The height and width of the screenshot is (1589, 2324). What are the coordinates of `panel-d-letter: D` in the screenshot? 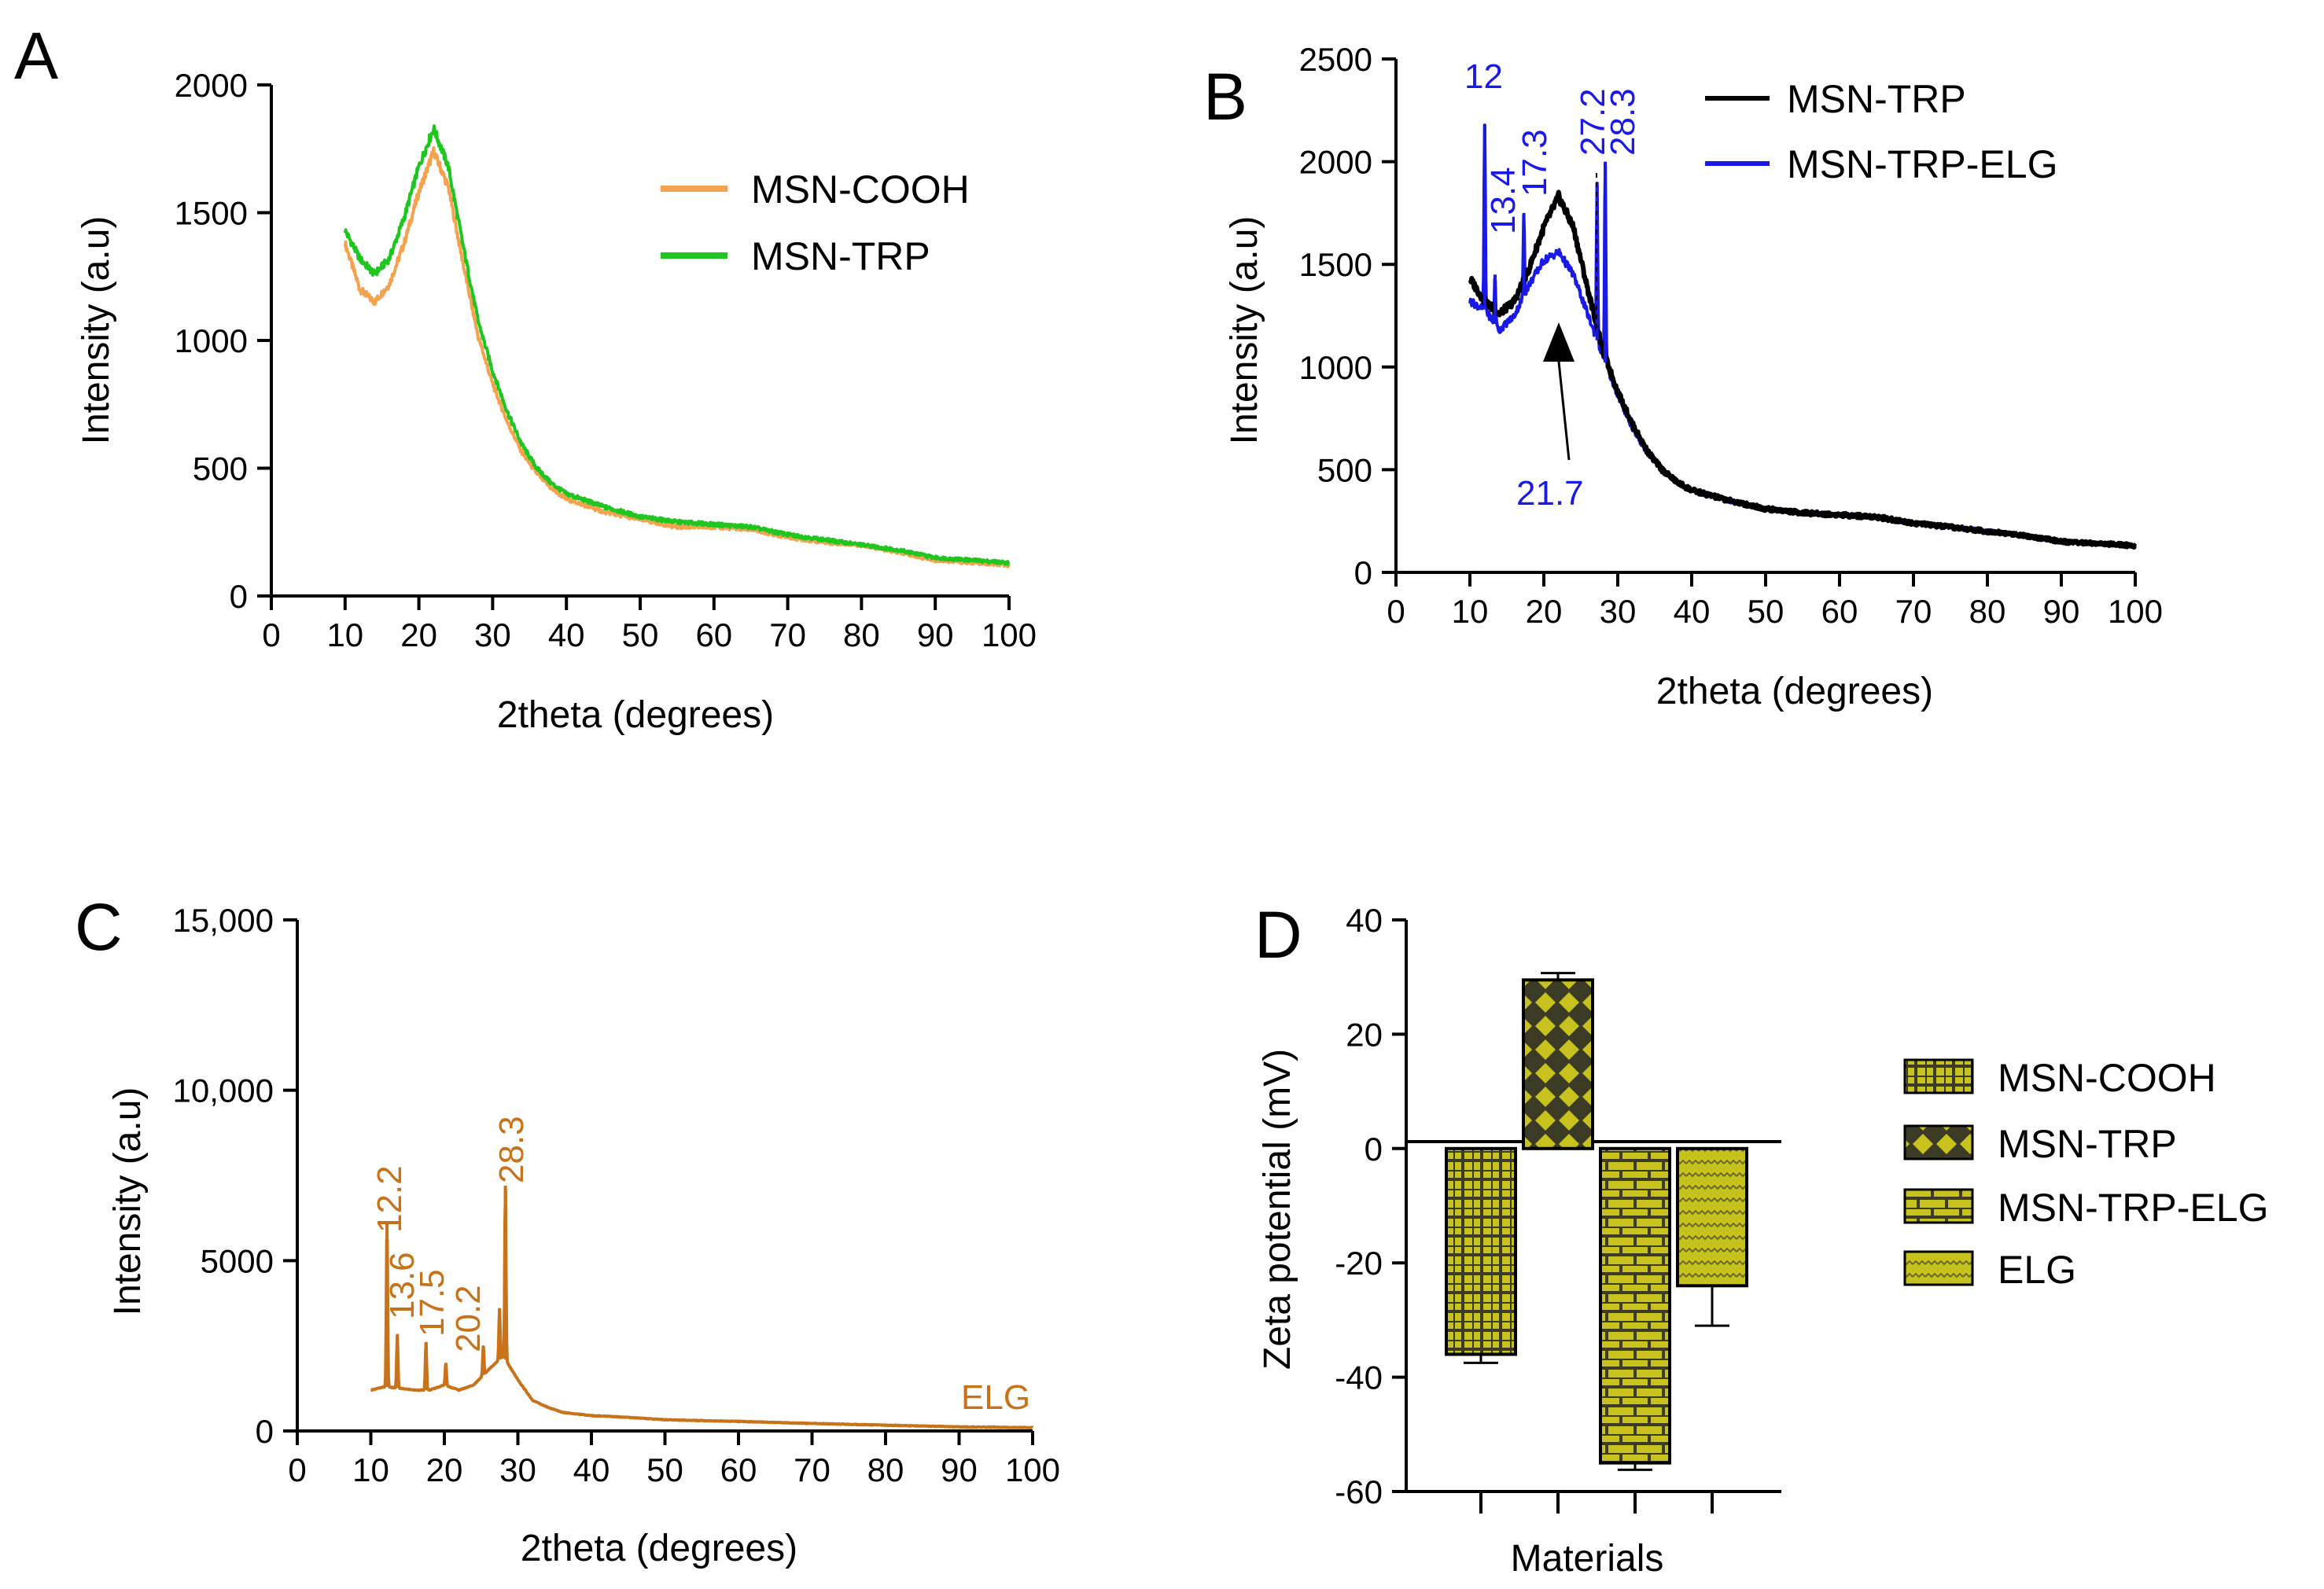 It's located at (1278, 935).